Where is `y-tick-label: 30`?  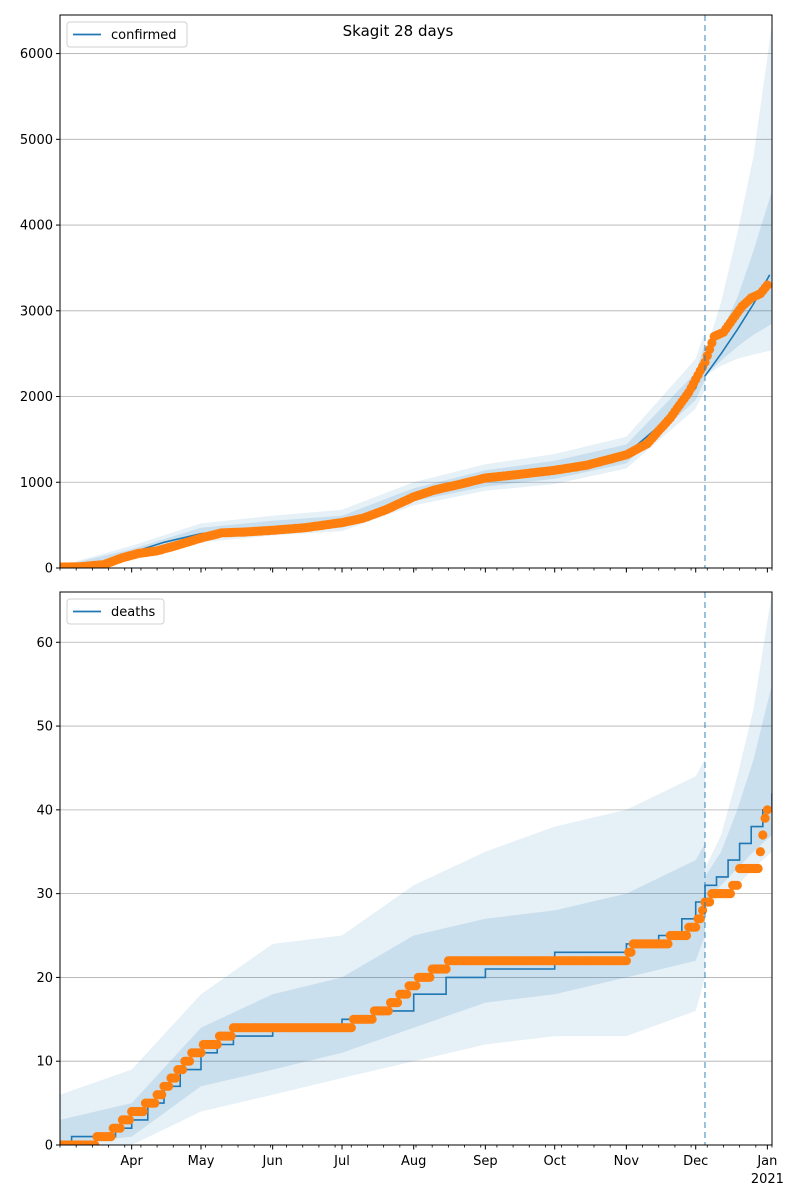 y-tick-label: 30 is located at coordinates (44, 894).